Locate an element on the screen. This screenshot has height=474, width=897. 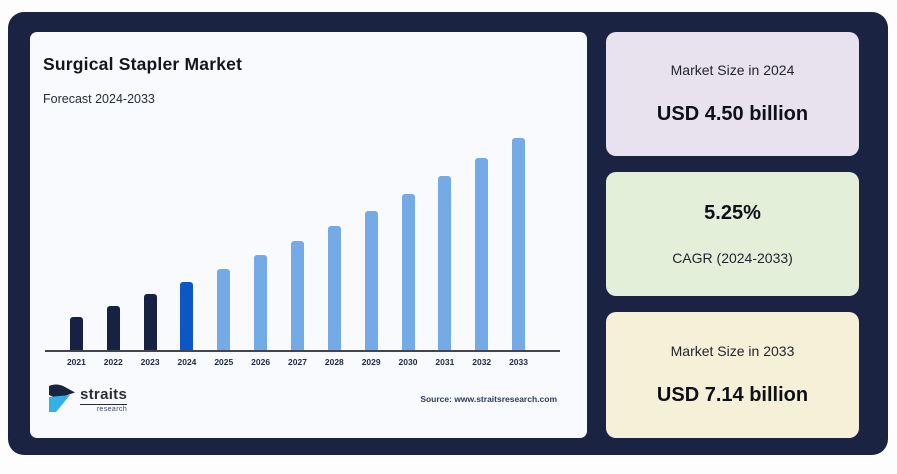
x-tick-label-2023: 2023 is located at coordinates (150, 362).